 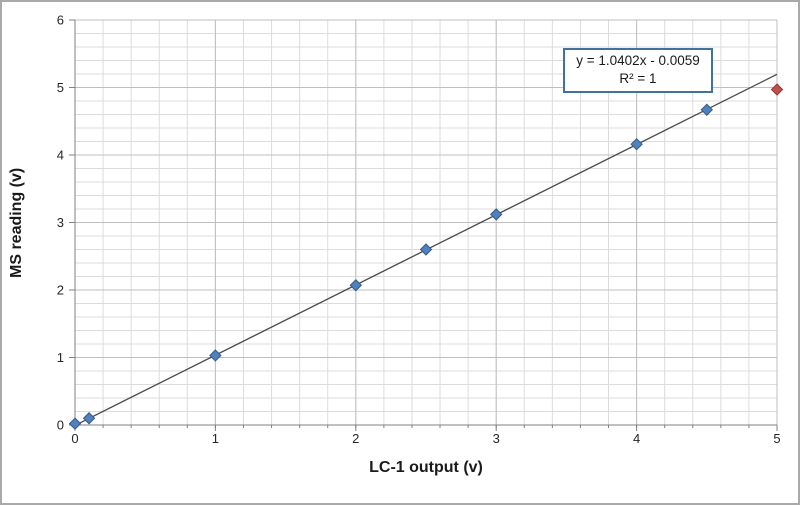 What do you see at coordinates (638, 78) in the screenshot?
I see `trendline-r-squared: R² = 1` at bounding box center [638, 78].